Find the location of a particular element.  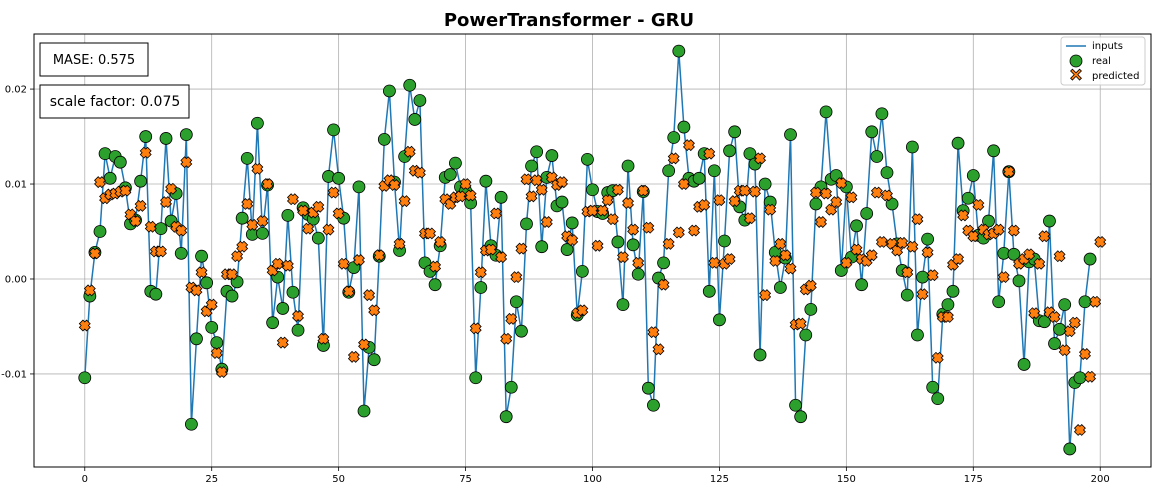

mase-annotation: MASE: 0.575 is located at coordinates (94, 59).